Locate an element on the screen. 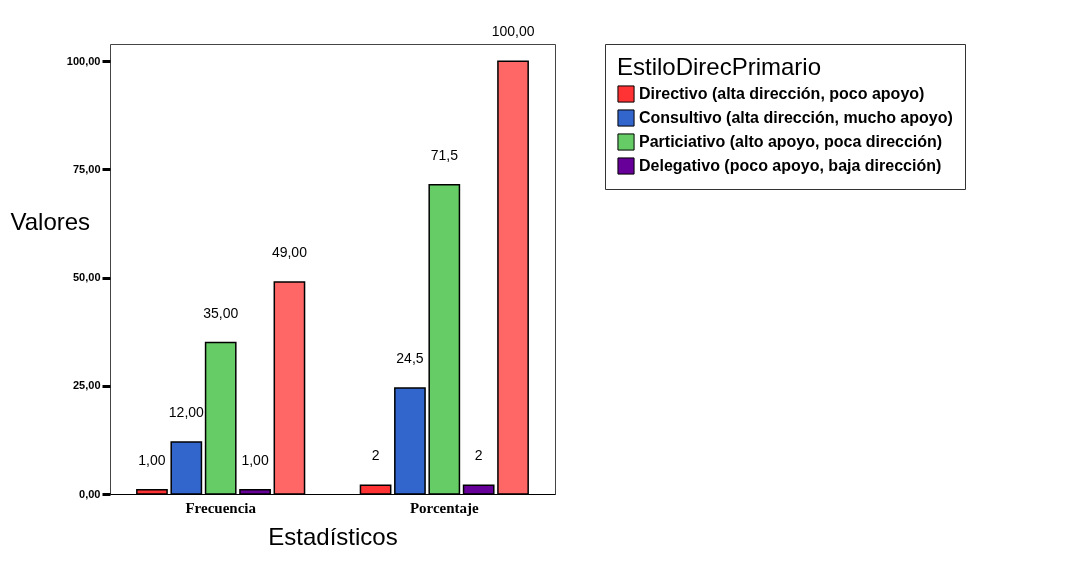  legend-label: Particiativo (alto apoyo, poca dirección) is located at coordinates (791, 141).